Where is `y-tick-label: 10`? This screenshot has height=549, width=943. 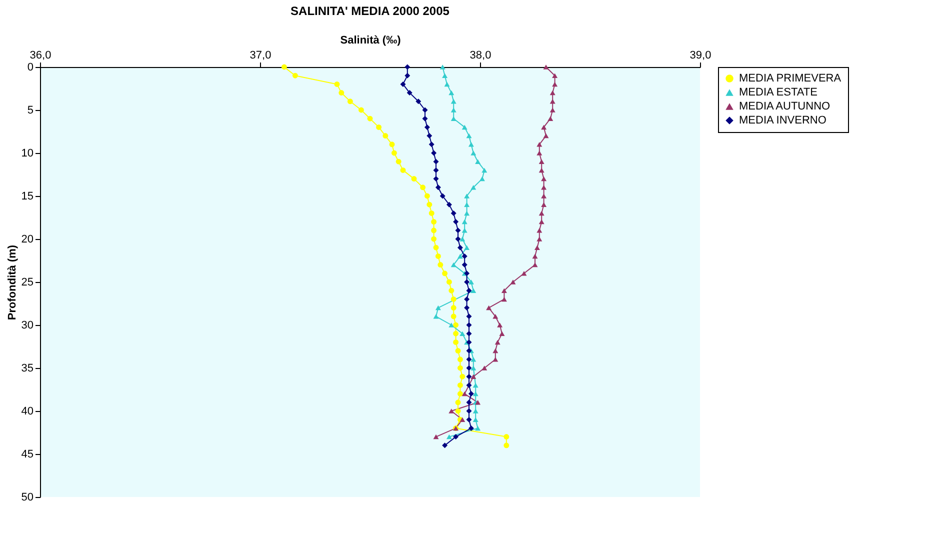
y-tick-label: 10 is located at coordinates (27, 154).